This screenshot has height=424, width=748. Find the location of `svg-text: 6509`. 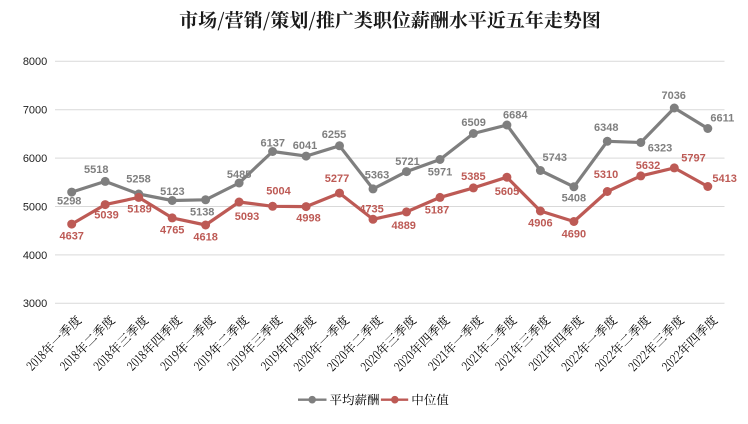

svg-text: 6509 is located at coordinates (473, 123).